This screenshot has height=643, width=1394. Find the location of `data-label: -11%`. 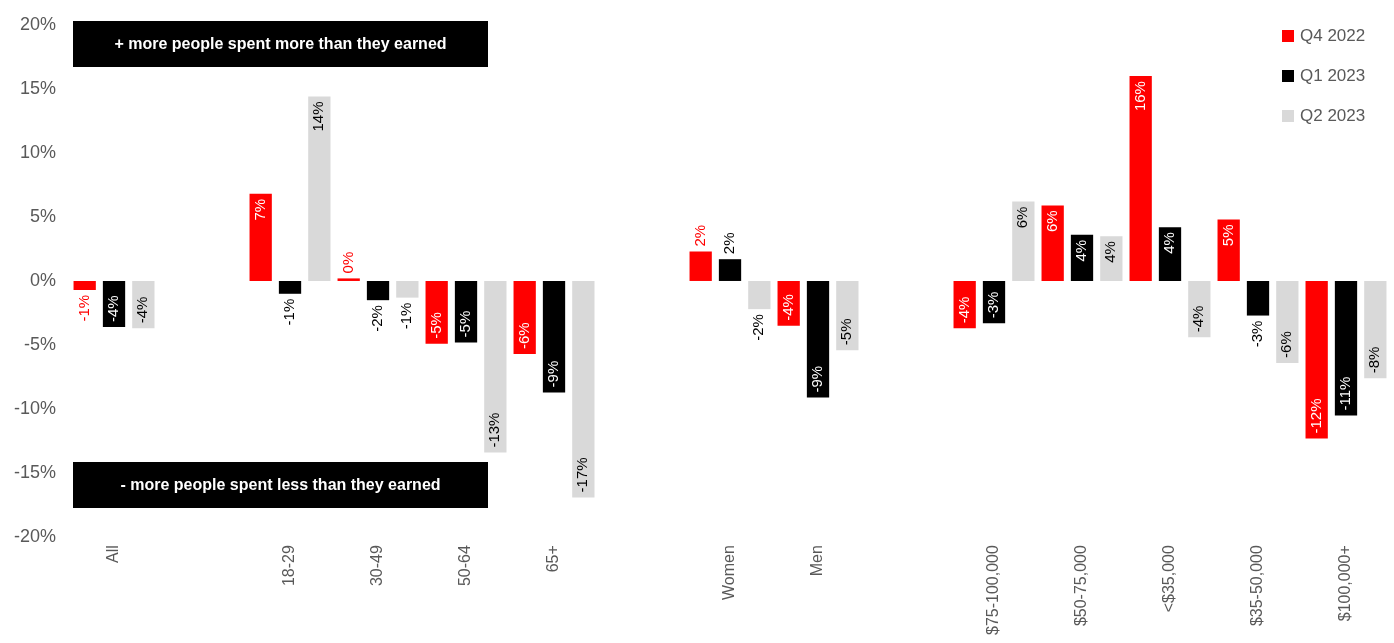

data-label: -11% is located at coordinates (1345, 393).